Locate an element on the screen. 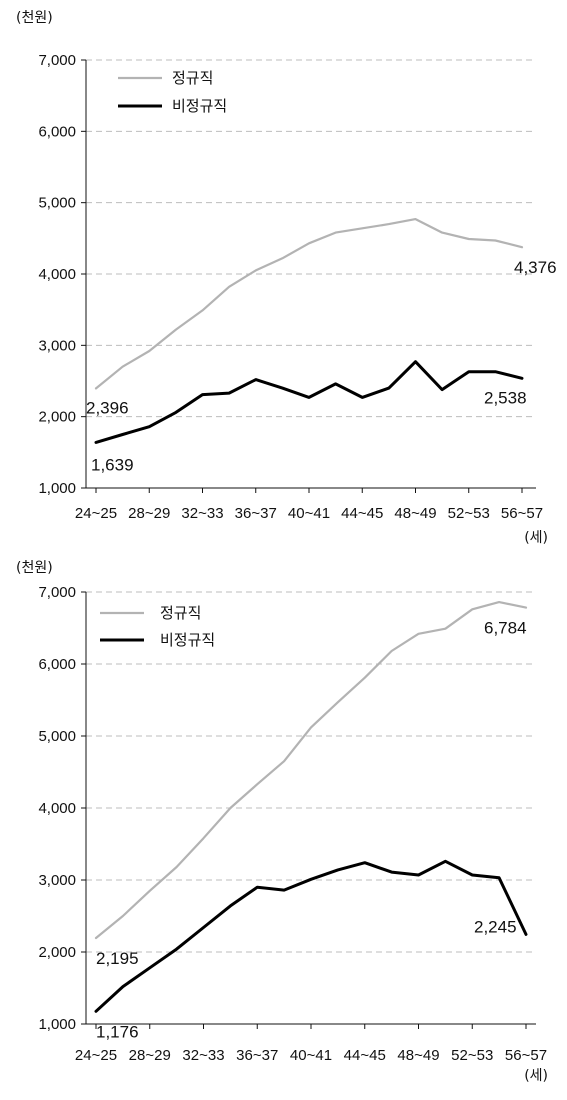  series-line-regular is located at coordinates (309, 304).